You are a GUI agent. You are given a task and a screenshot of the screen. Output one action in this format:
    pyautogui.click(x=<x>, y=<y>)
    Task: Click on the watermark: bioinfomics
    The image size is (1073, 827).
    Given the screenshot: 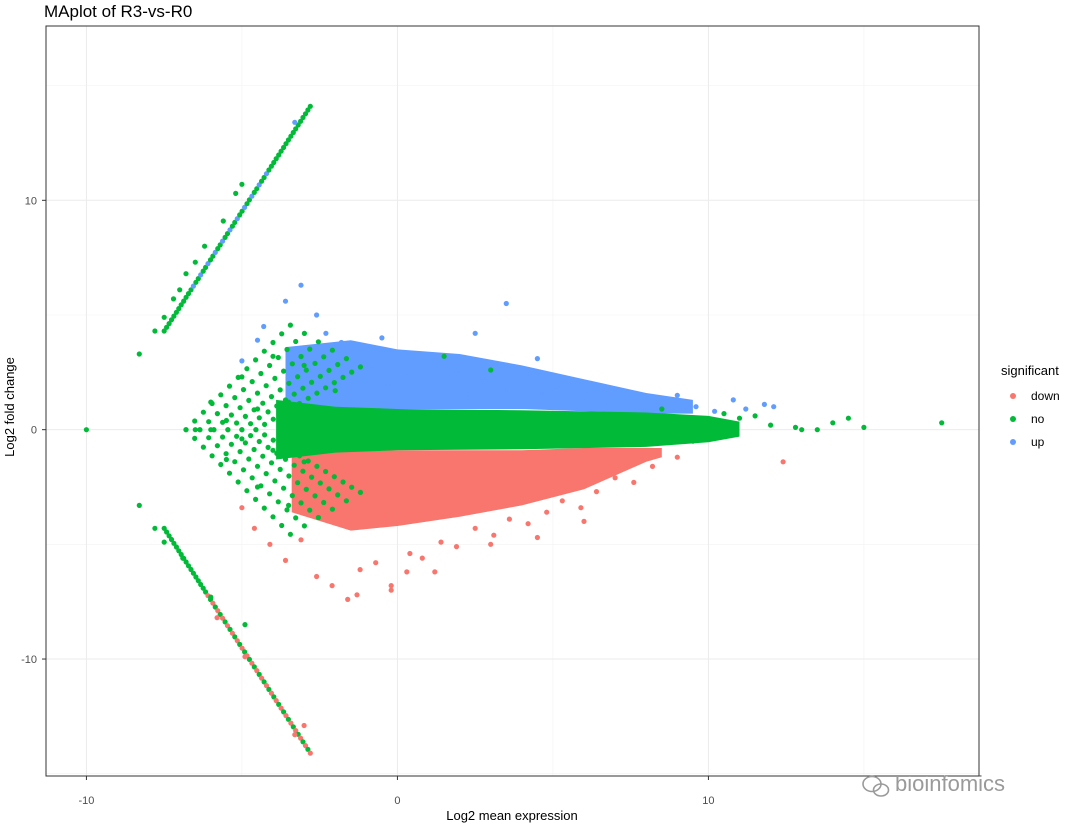 What is the action you would take?
    pyautogui.click(x=933, y=784)
    